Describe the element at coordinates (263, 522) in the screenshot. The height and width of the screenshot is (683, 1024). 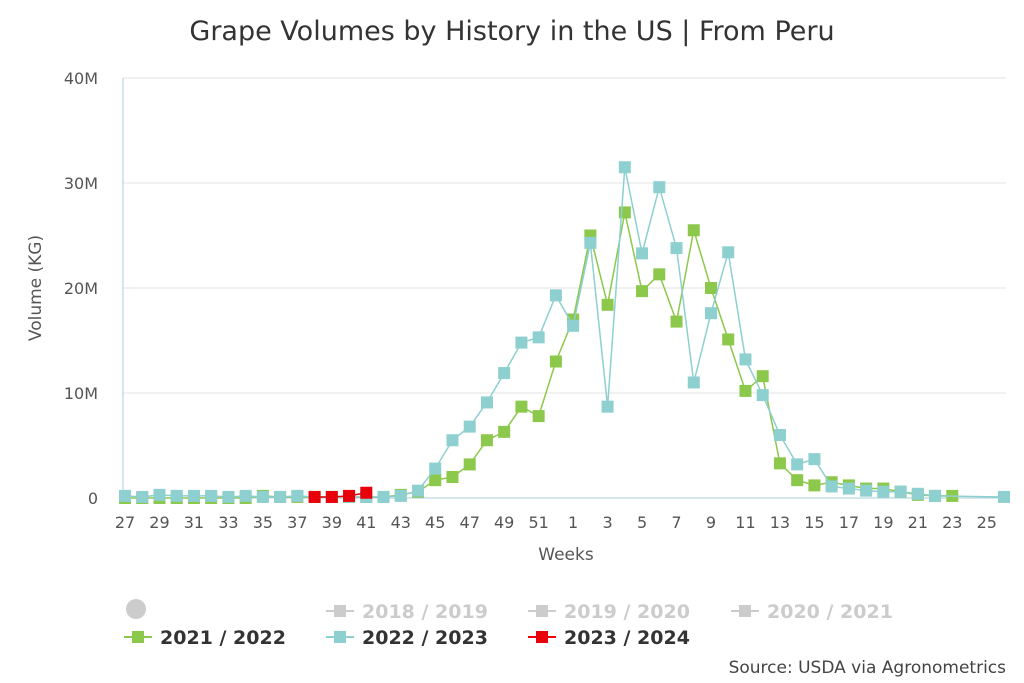
I see `x-tick-label: 35` at that location.